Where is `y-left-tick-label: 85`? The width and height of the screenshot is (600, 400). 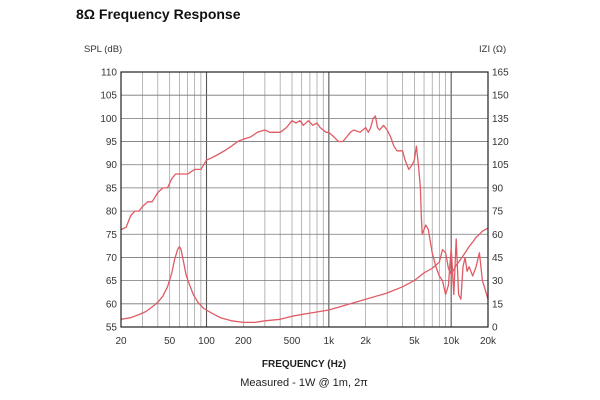
y-left-tick-label: 85 is located at coordinates (112, 188).